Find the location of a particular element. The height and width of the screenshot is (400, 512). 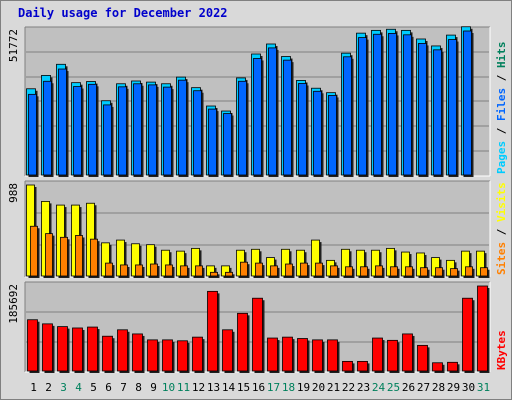

day-label: 18 is located at coordinates (288, 387).